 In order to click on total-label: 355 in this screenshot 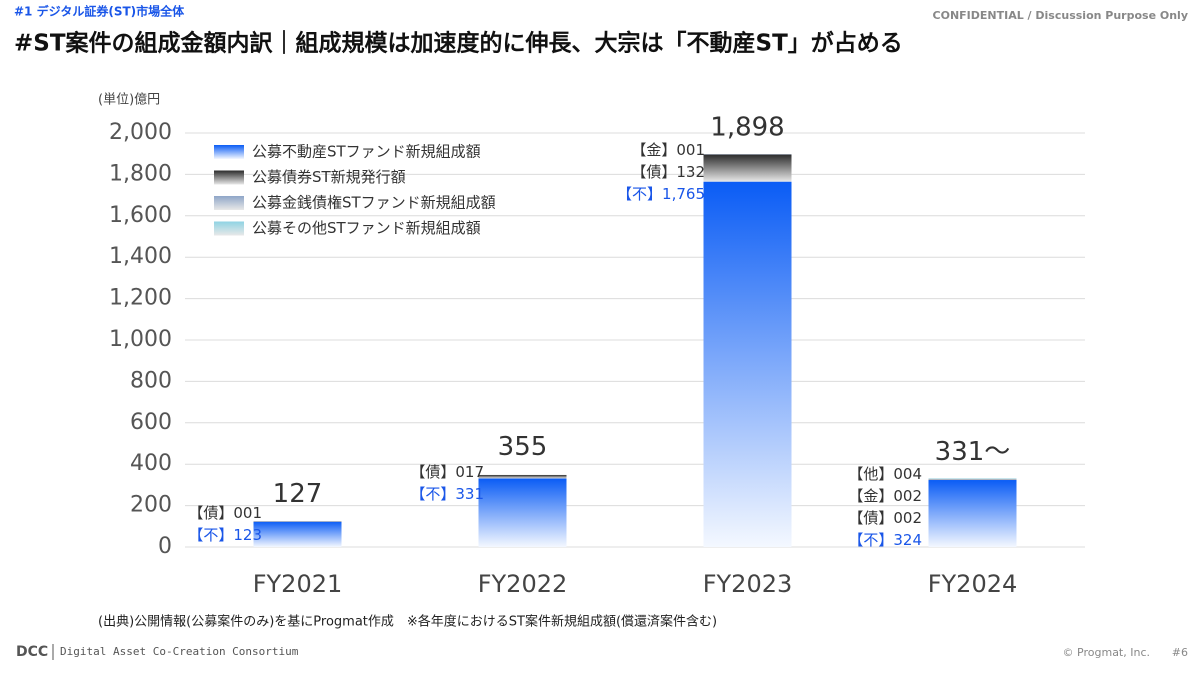, I will do `click(523, 447)`.